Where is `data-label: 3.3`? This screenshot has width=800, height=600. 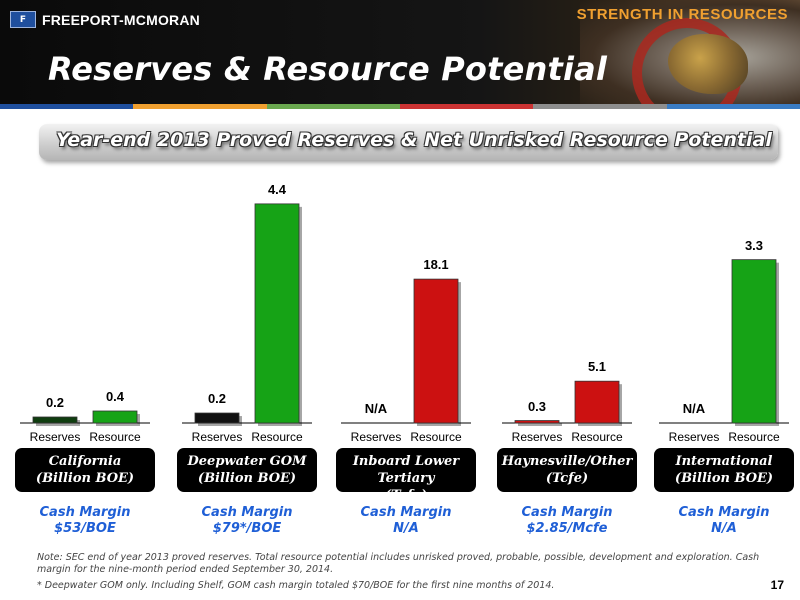
data-label: 3.3 is located at coordinates (754, 245).